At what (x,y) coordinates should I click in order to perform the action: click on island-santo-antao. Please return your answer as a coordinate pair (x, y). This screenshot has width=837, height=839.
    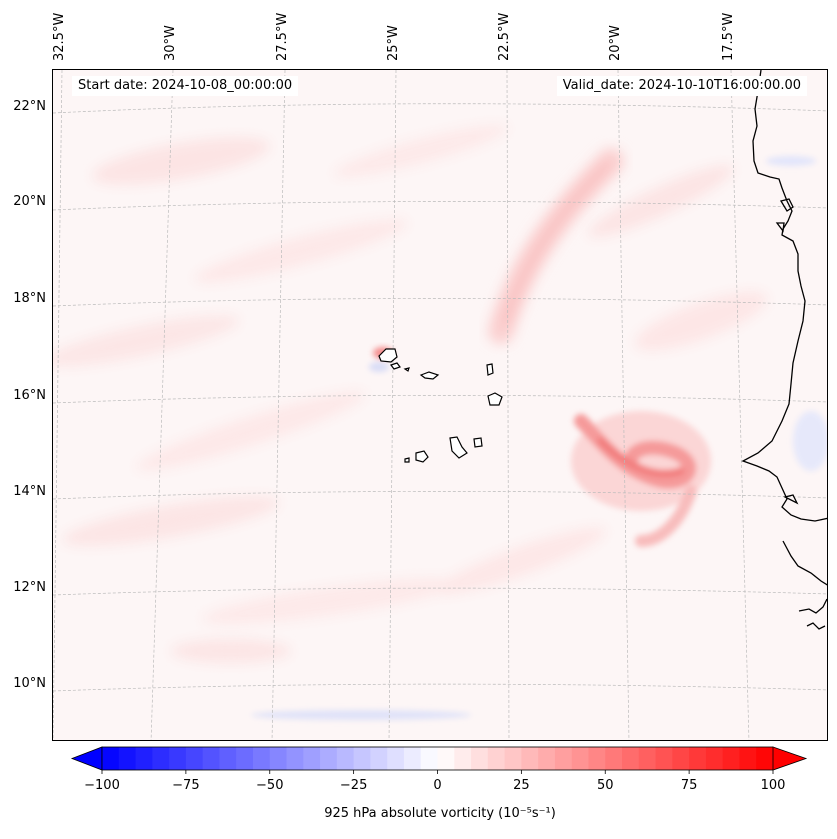
    Looking at the image, I should click on (388, 355).